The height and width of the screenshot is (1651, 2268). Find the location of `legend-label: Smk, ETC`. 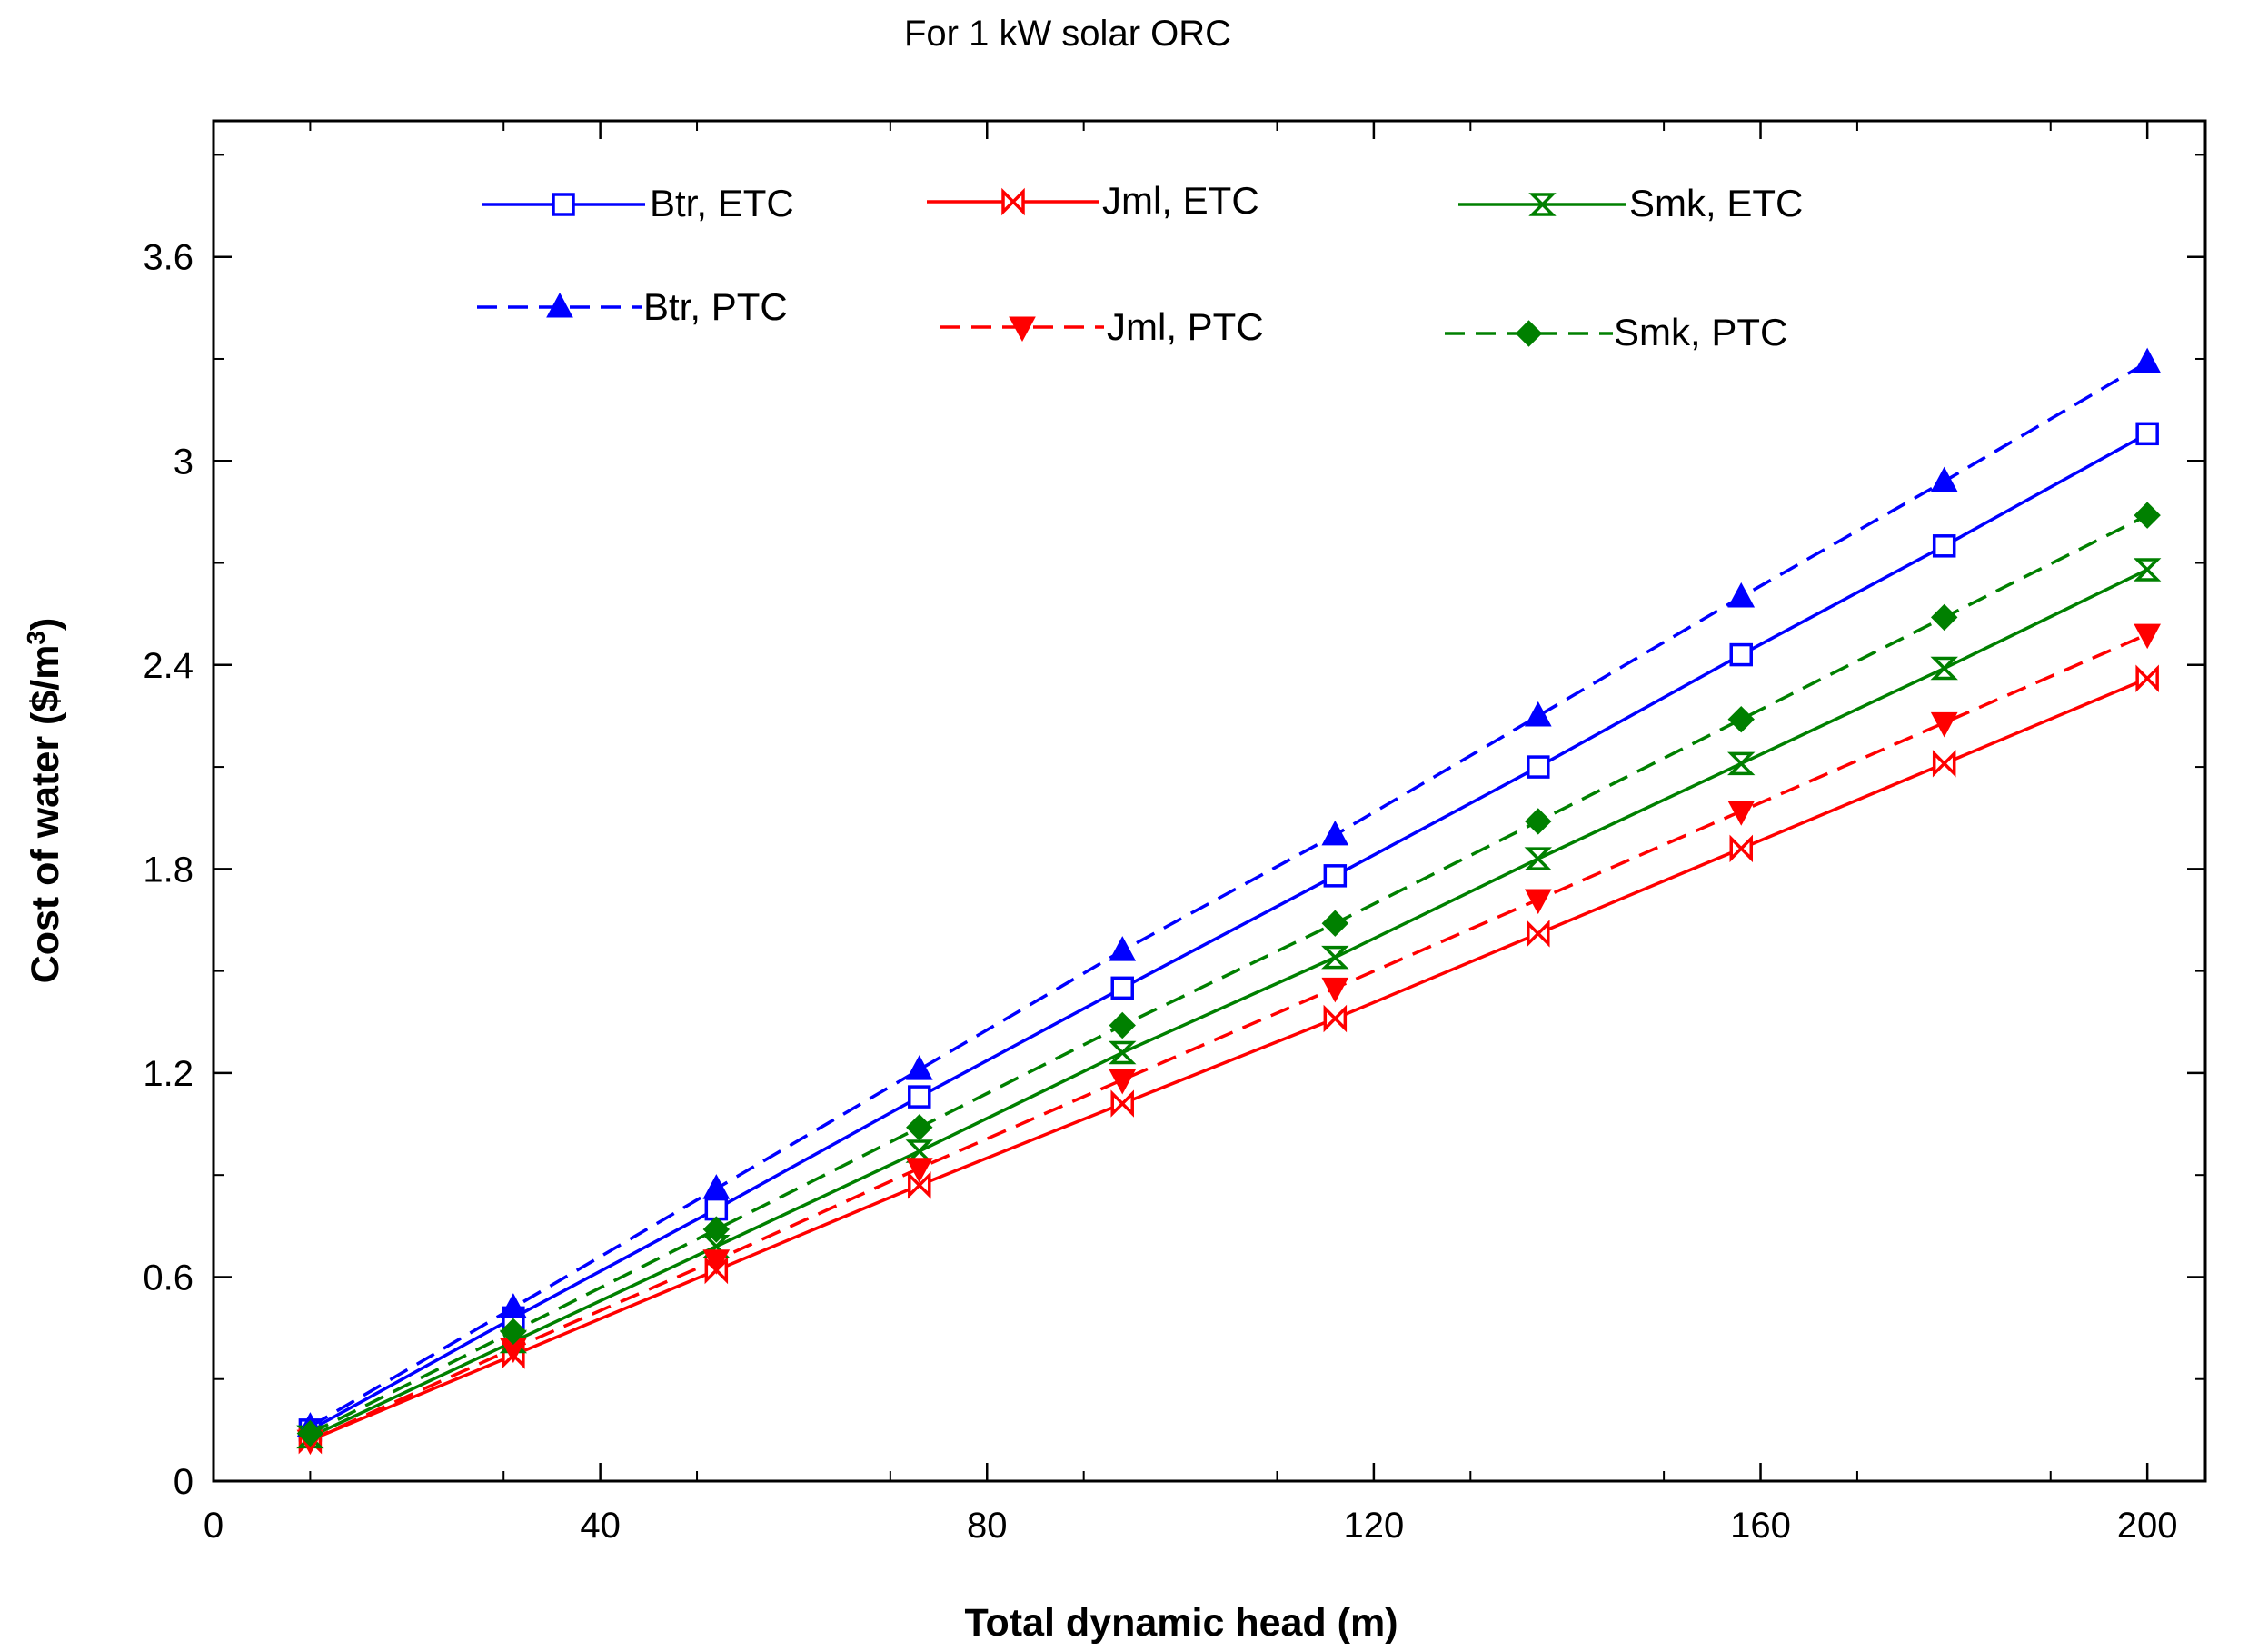

legend-label: Smk, ETC is located at coordinates (1716, 203).